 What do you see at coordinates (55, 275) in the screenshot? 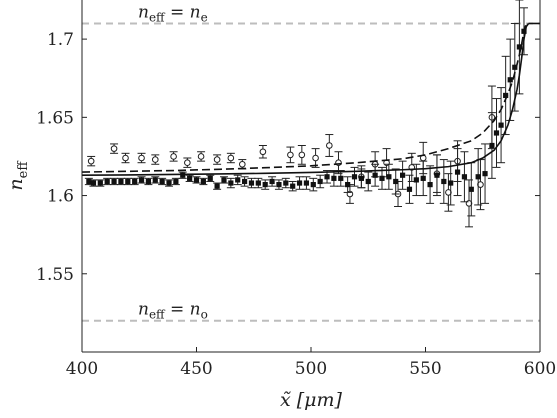
I see `y-tick-label: 1.55` at bounding box center [55, 275].